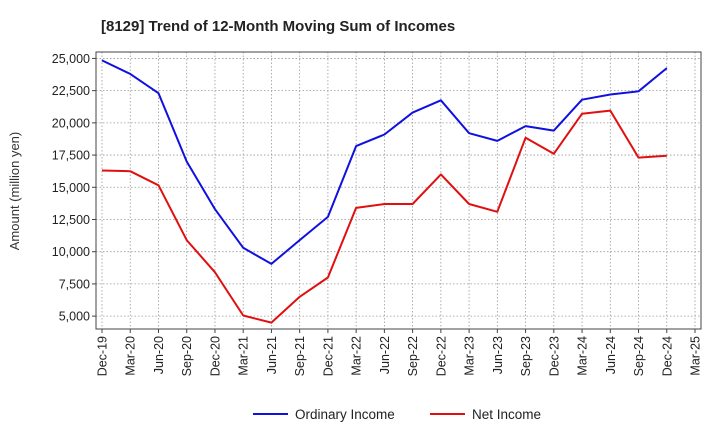  What do you see at coordinates (667, 356) in the screenshot?
I see `x-tick-label: Dec-24` at bounding box center [667, 356].